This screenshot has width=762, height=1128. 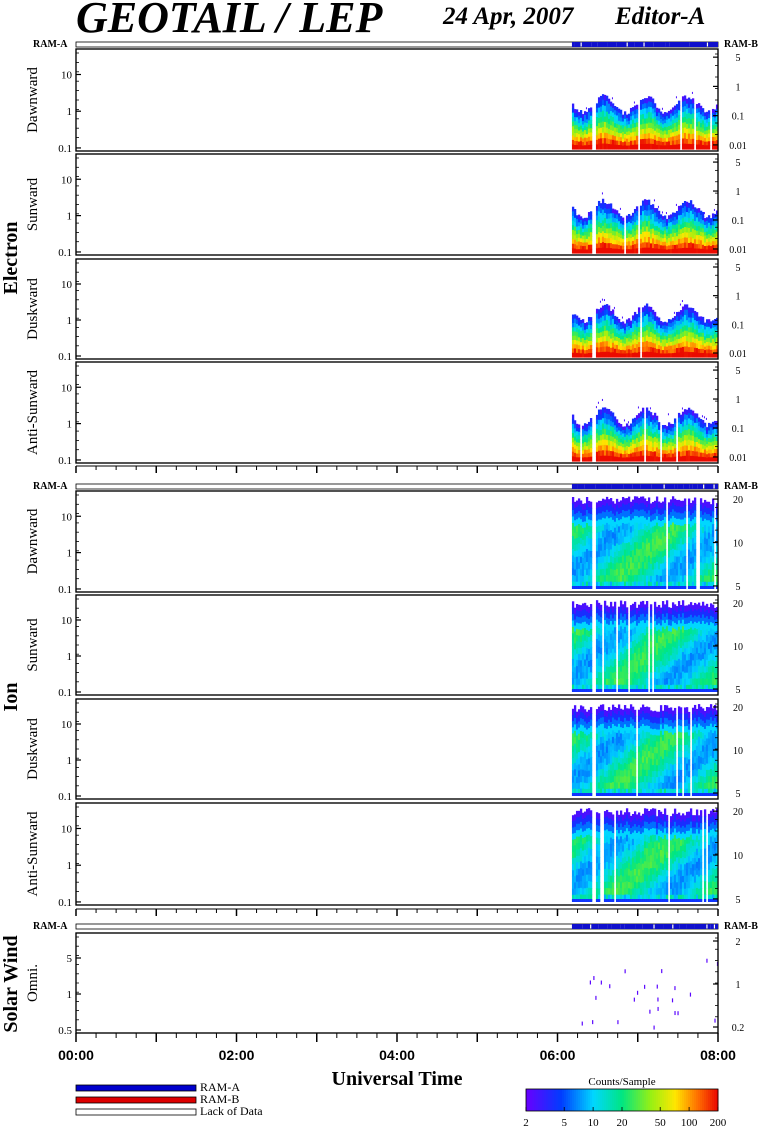 I want to click on group-label: Ion, so click(x=11, y=697).